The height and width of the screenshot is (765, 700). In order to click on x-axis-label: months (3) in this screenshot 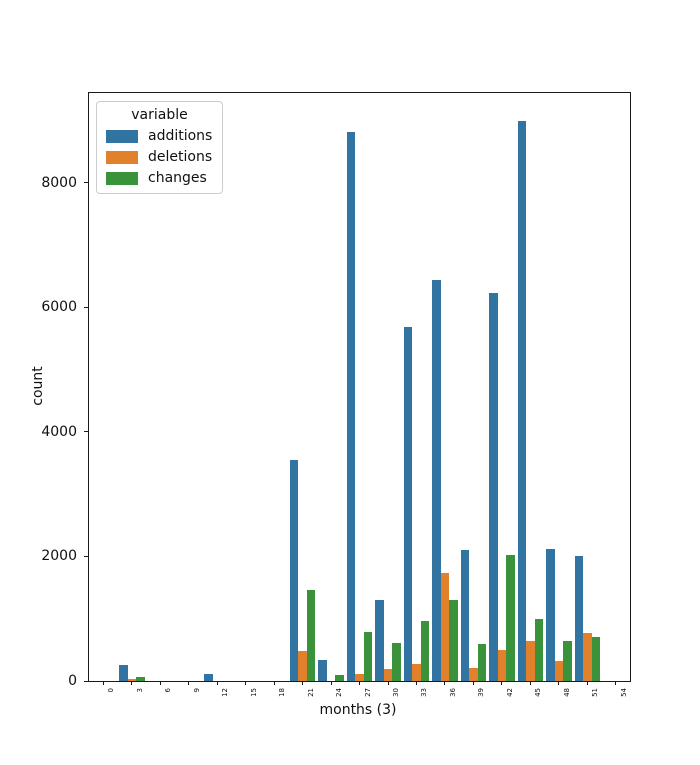, I will do `click(358, 710)`.